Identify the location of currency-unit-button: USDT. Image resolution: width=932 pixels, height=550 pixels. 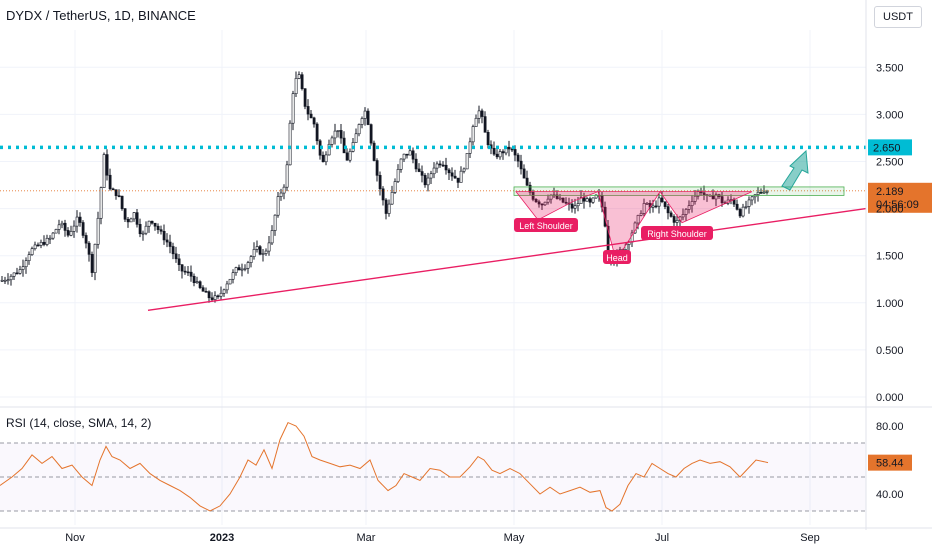
(898, 17).